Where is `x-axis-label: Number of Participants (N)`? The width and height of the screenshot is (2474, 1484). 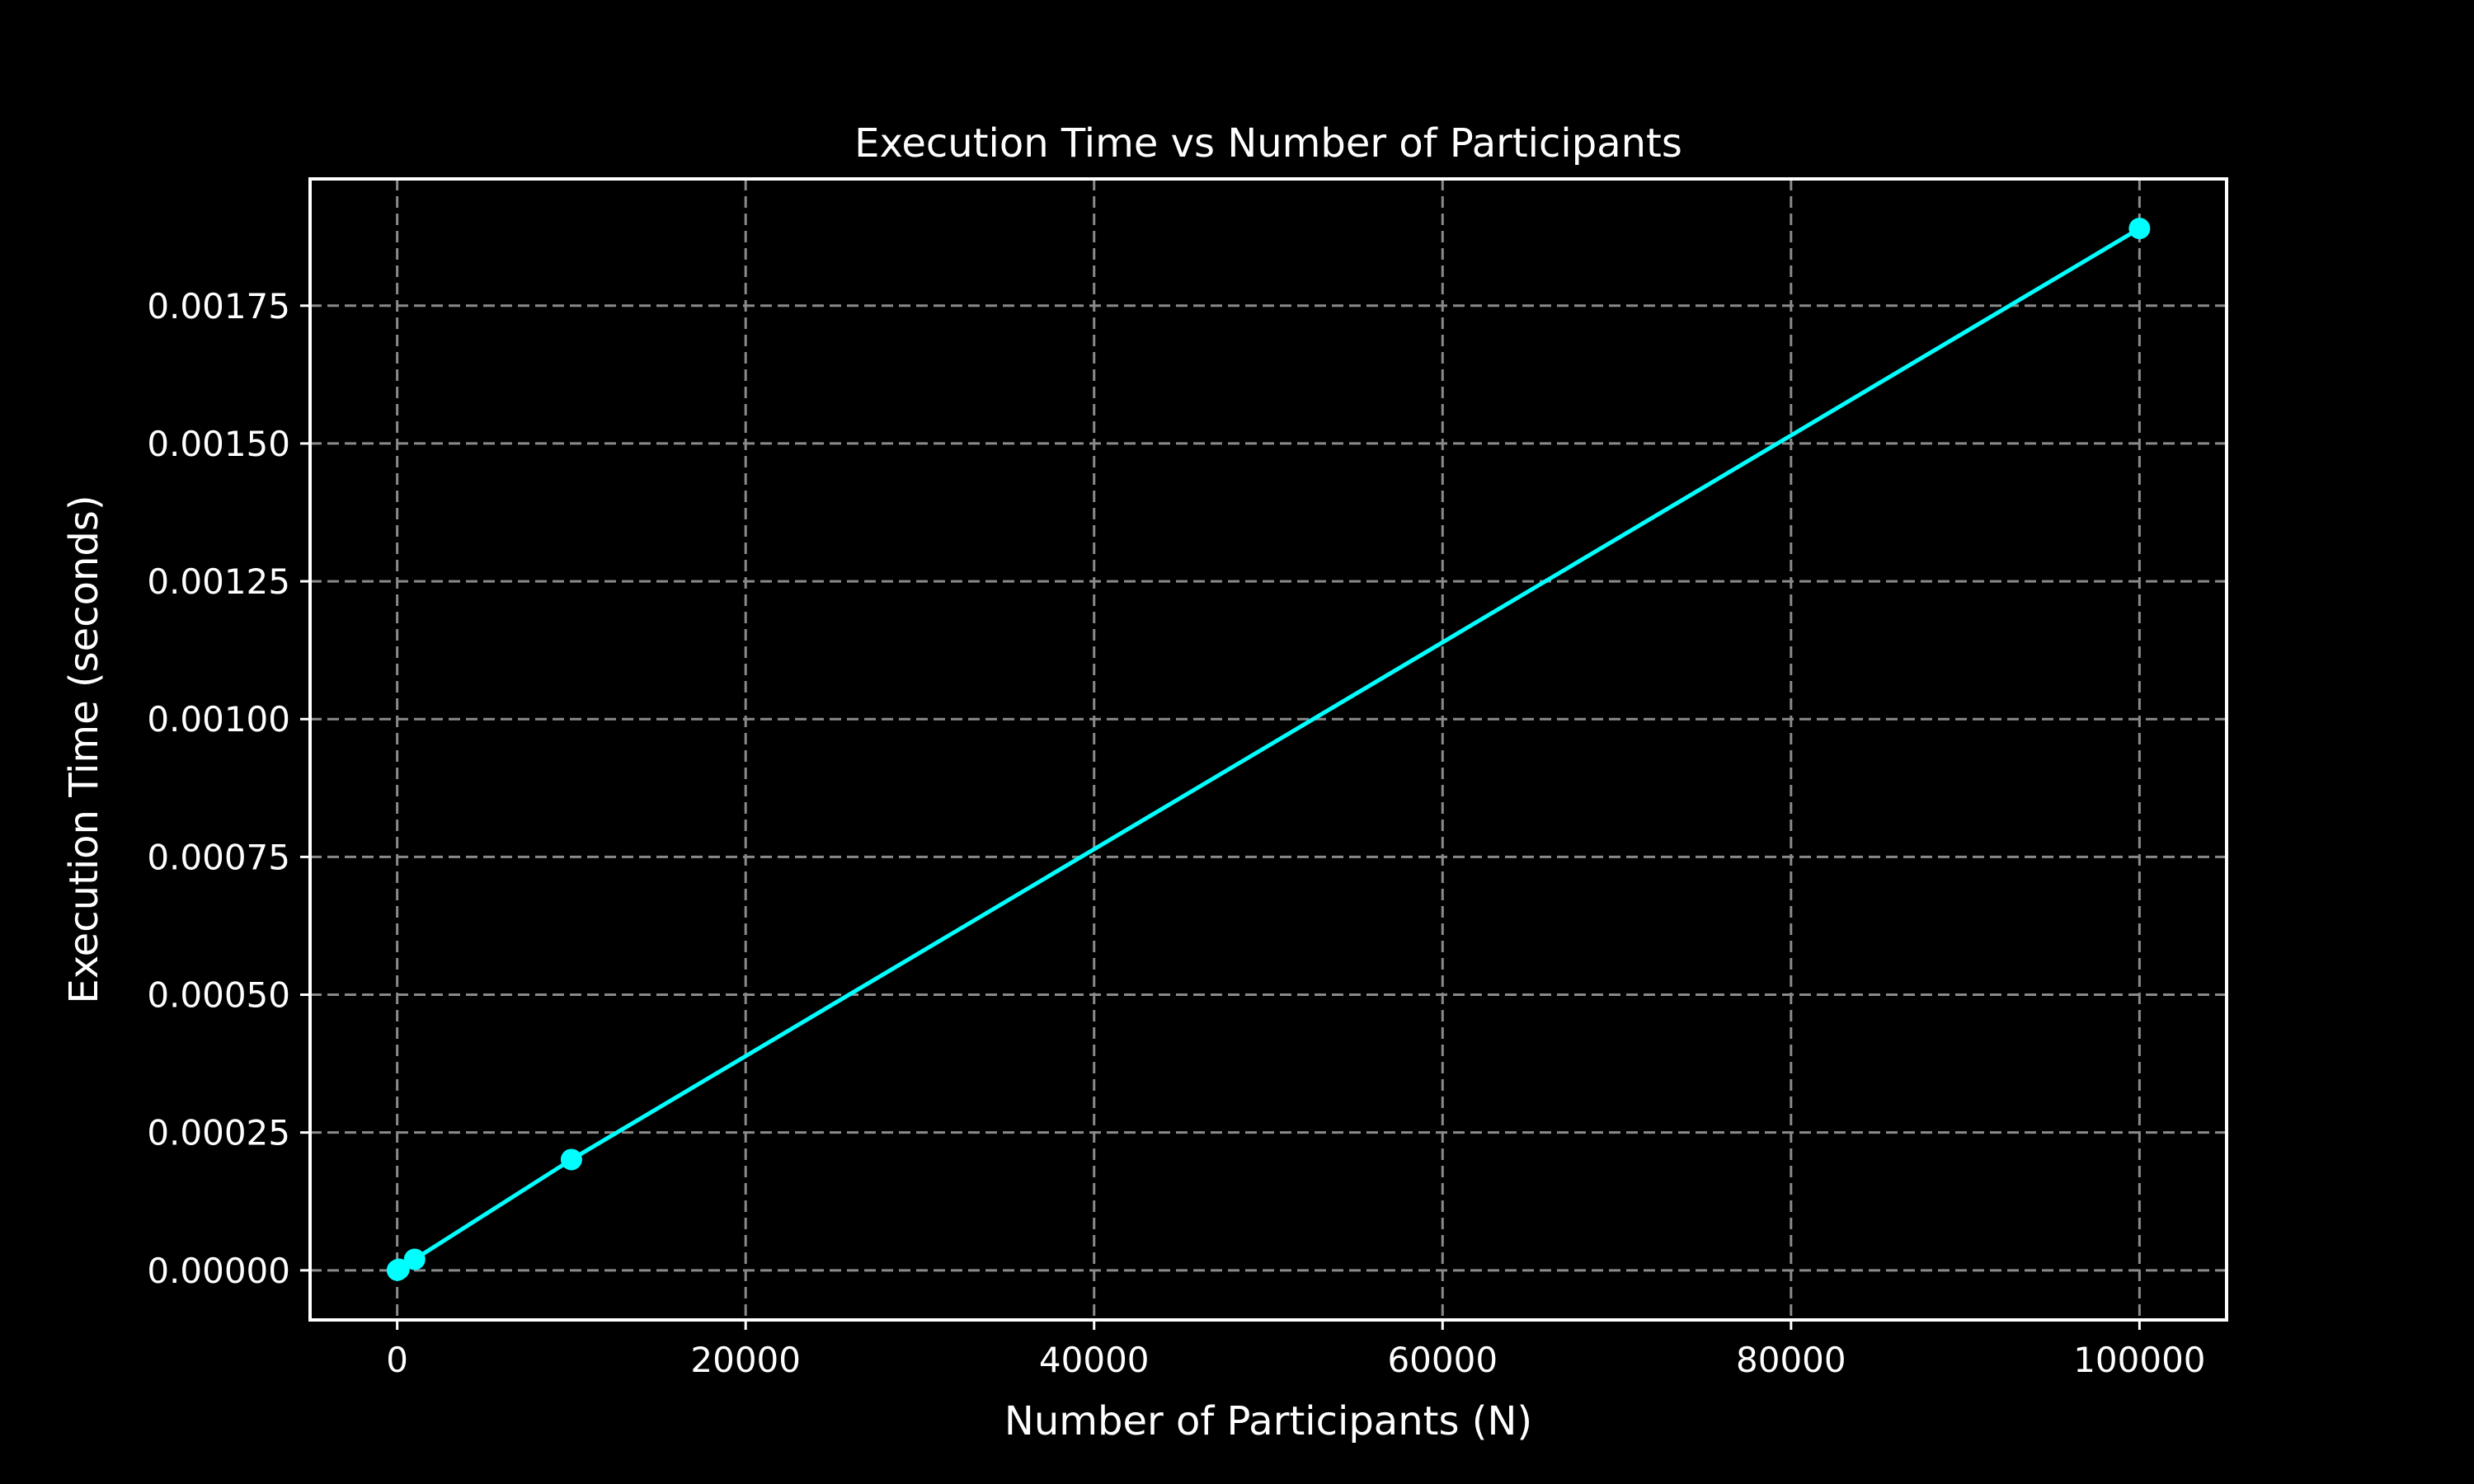
x-axis-label: Number of Participants (N) is located at coordinates (1268, 1421).